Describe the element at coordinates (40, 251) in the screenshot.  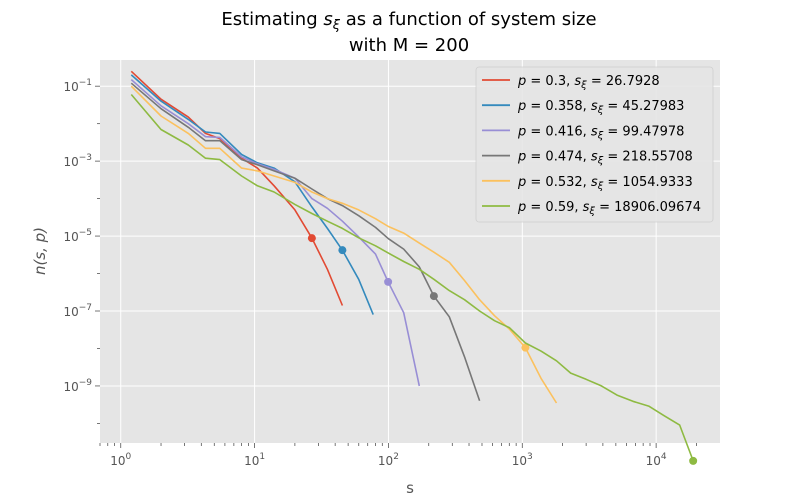
I see `y-axis-label: n(s, p)` at that location.